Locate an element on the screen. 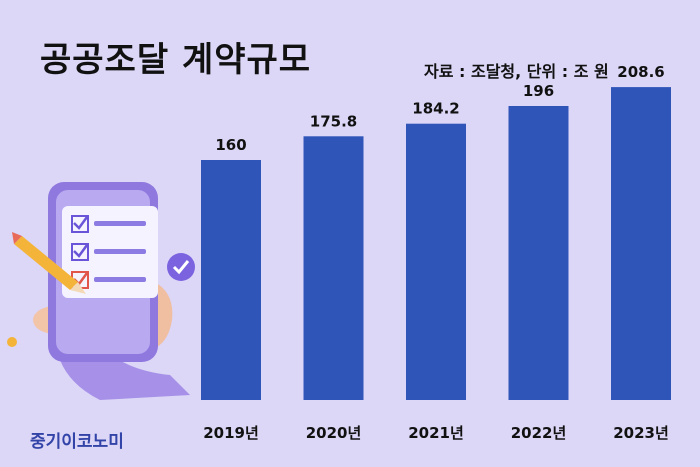  value-label: 196 is located at coordinates (538, 91).